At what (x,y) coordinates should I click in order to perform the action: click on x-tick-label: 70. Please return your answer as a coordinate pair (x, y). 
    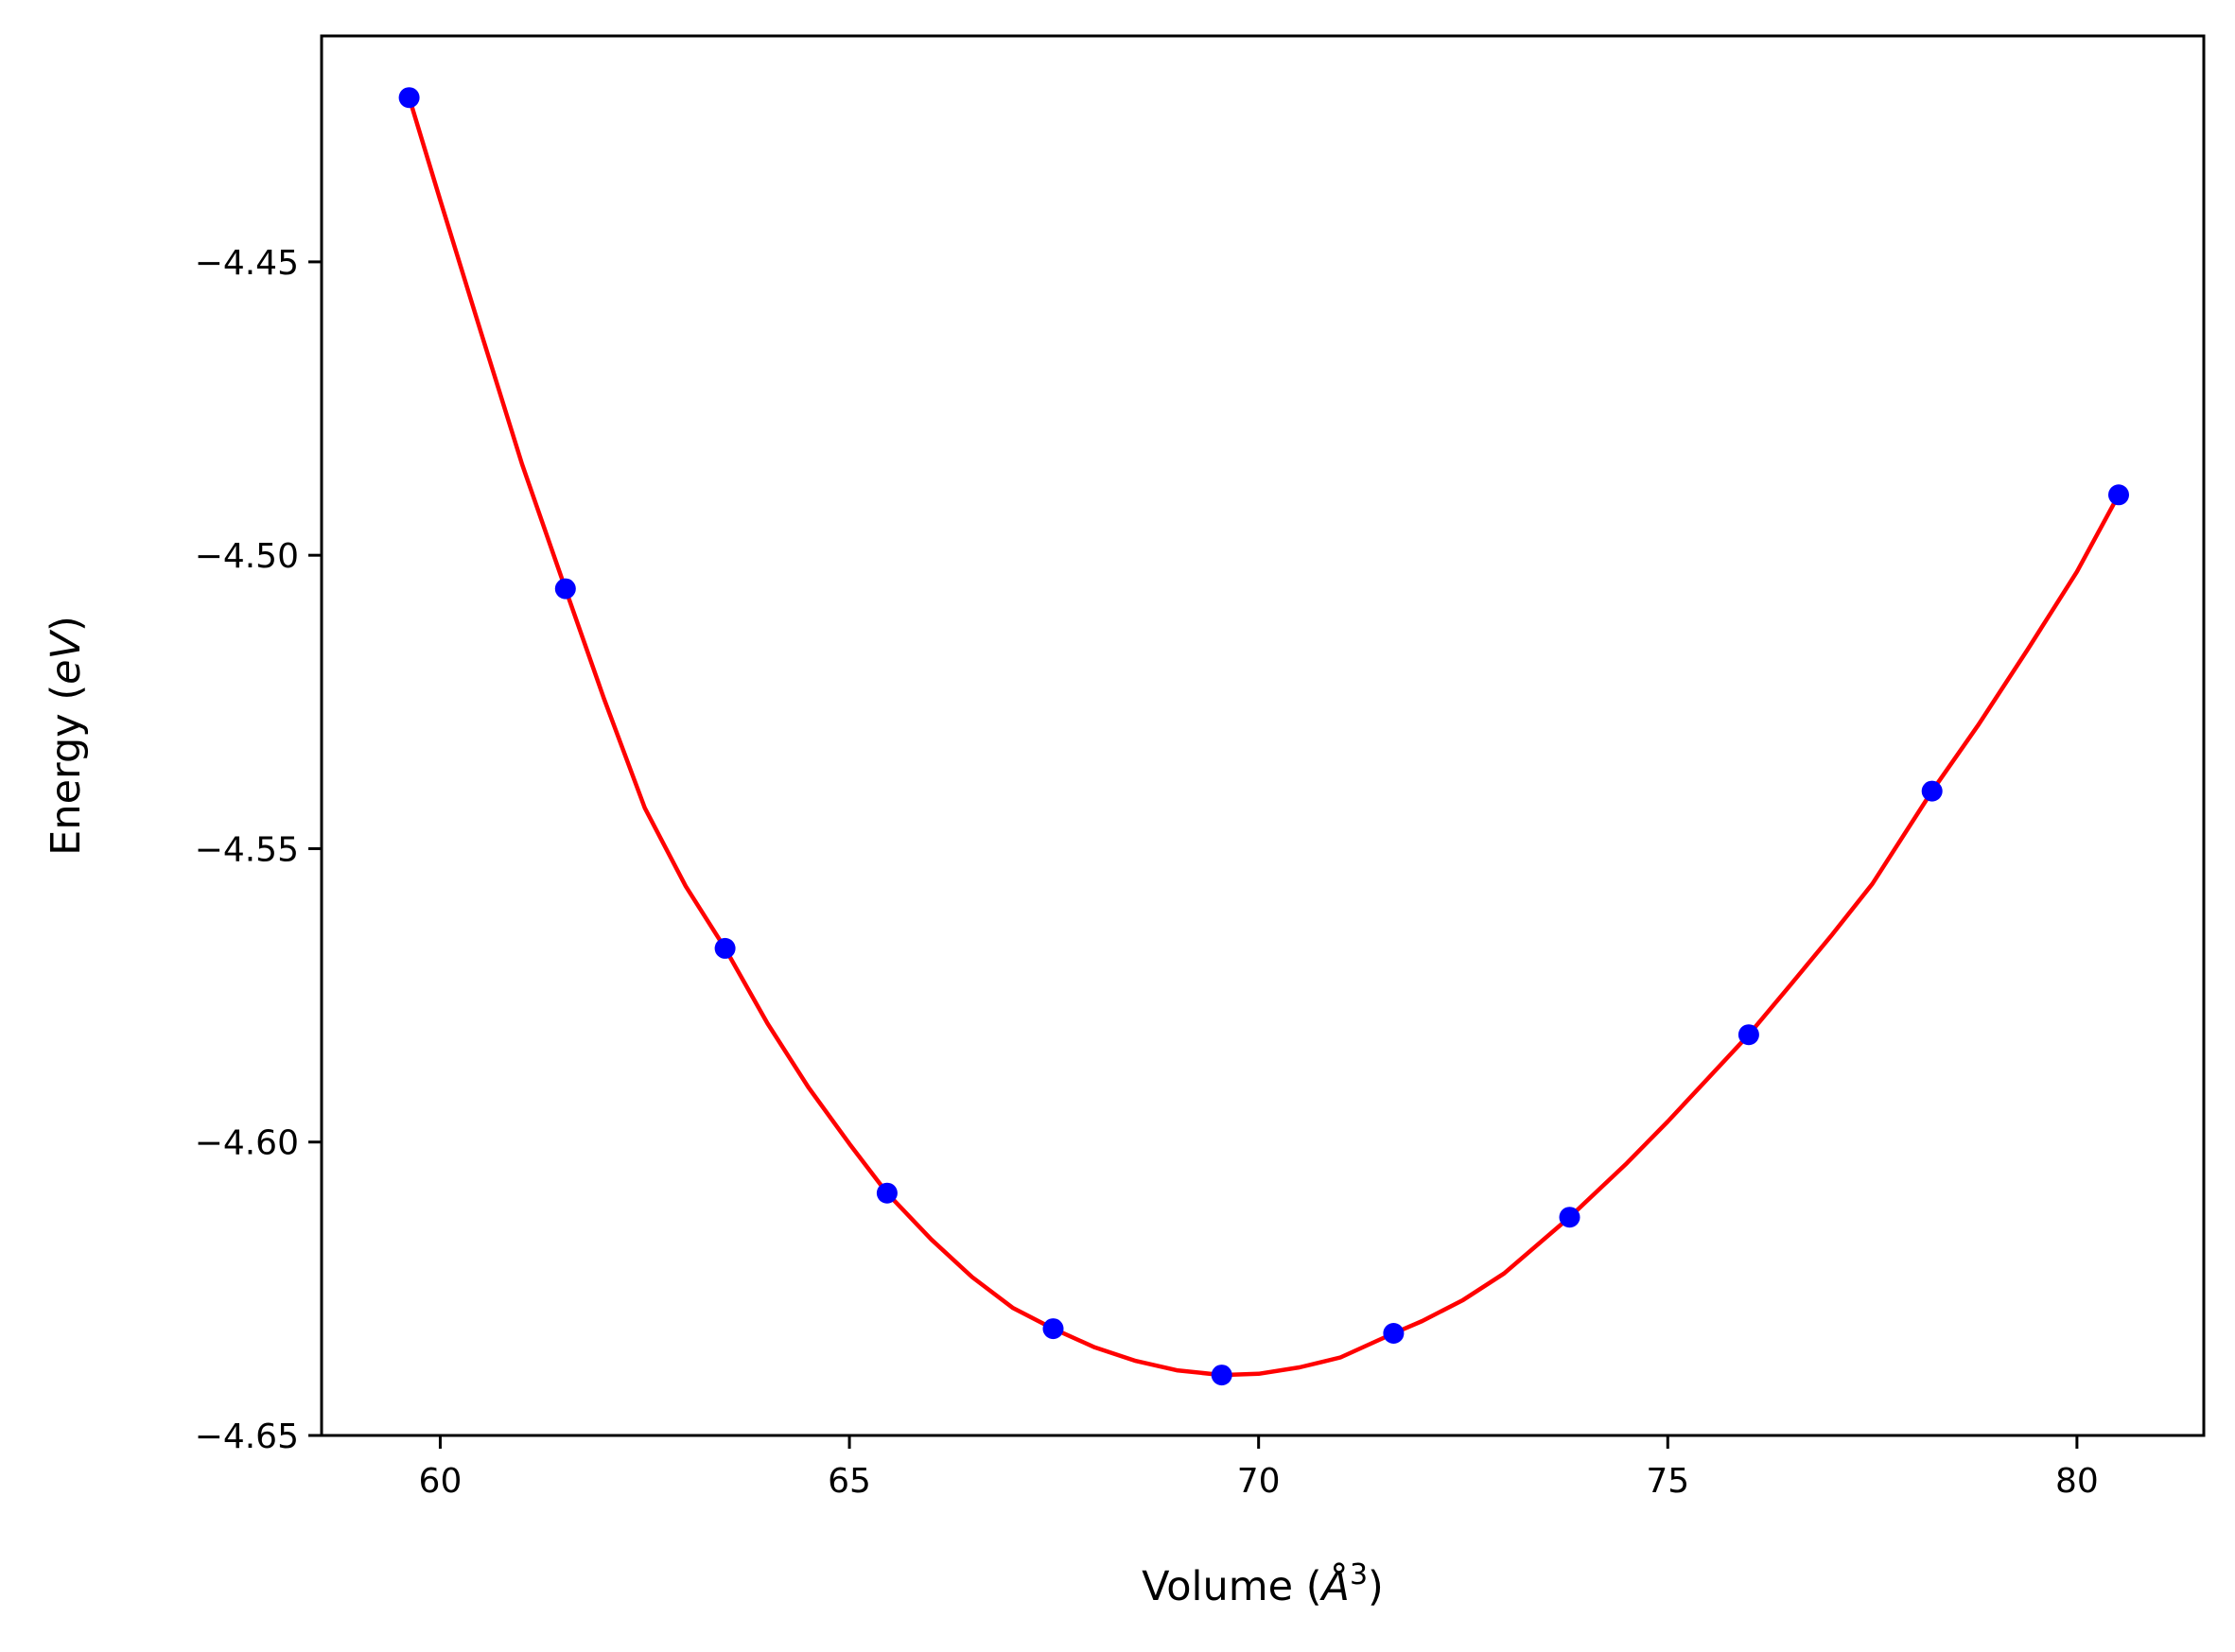
    Looking at the image, I should click on (1259, 1482).